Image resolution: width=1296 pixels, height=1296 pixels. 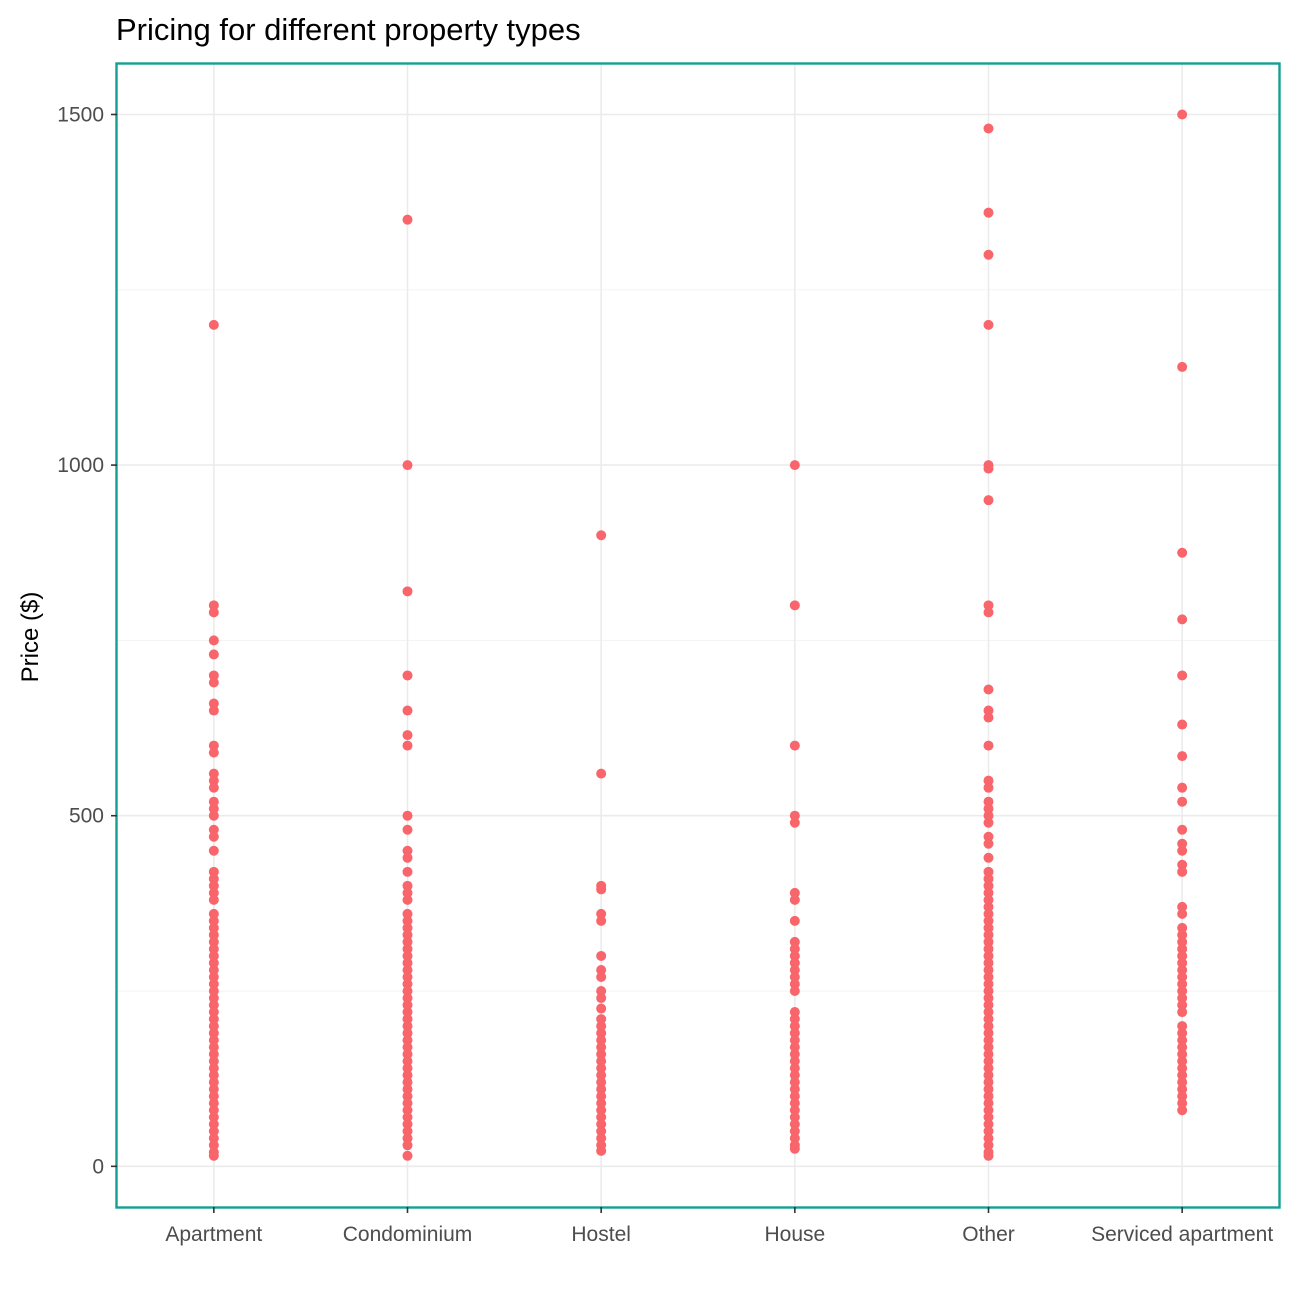 I want to click on y-tick-label: 1500, so click(x=80, y=114).